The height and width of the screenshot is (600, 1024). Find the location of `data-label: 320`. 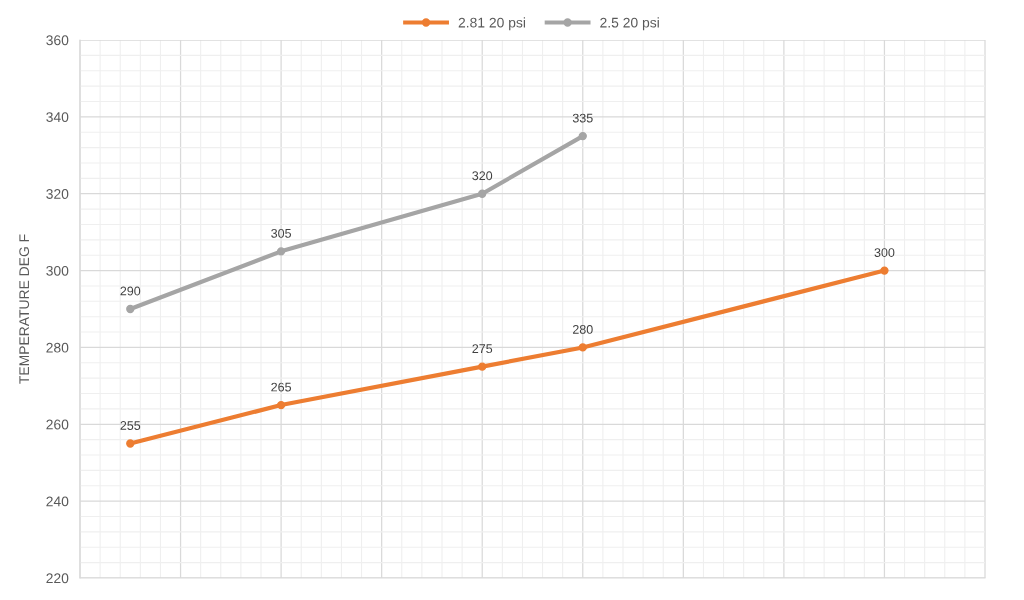

data-label: 320 is located at coordinates (482, 176).